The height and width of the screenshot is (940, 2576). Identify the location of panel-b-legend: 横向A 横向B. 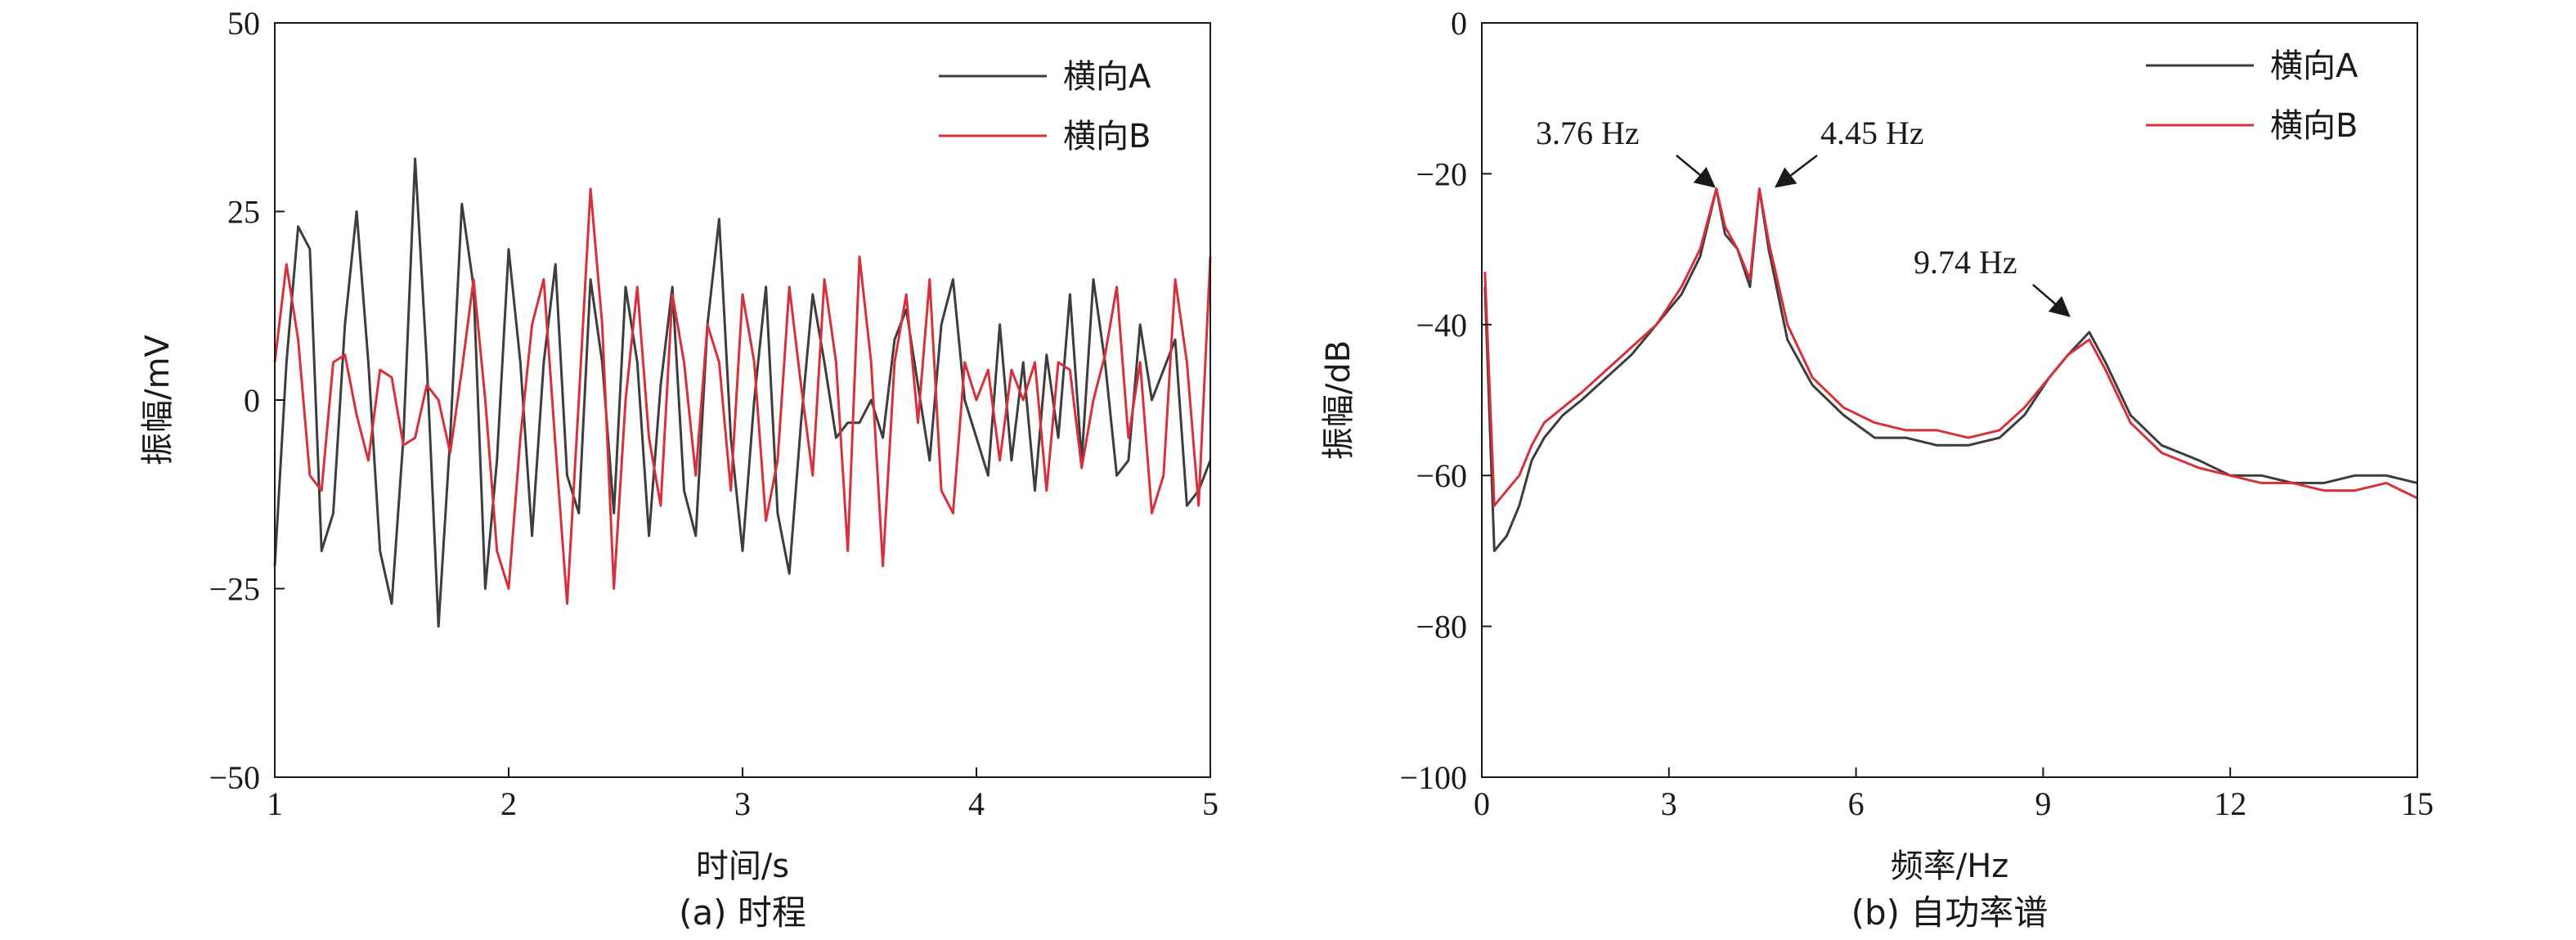
(2252, 96).